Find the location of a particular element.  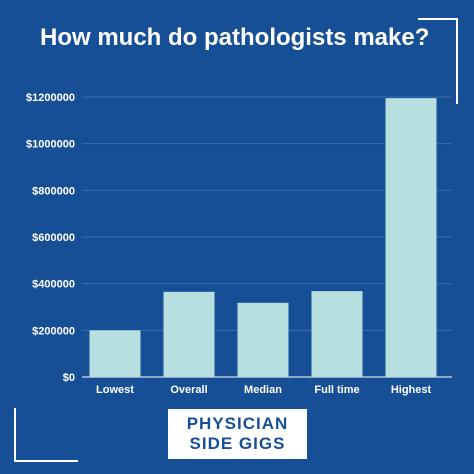

y-tick-label: $1200000 is located at coordinates (50, 98).